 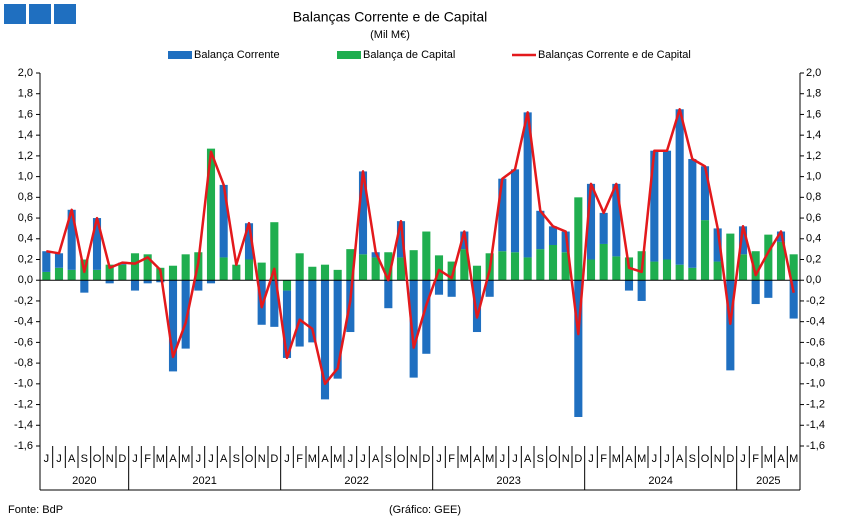 What do you see at coordinates (813, 135) in the screenshot?
I see `y2-tick-label: 1,4` at bounding box center [813, 135].